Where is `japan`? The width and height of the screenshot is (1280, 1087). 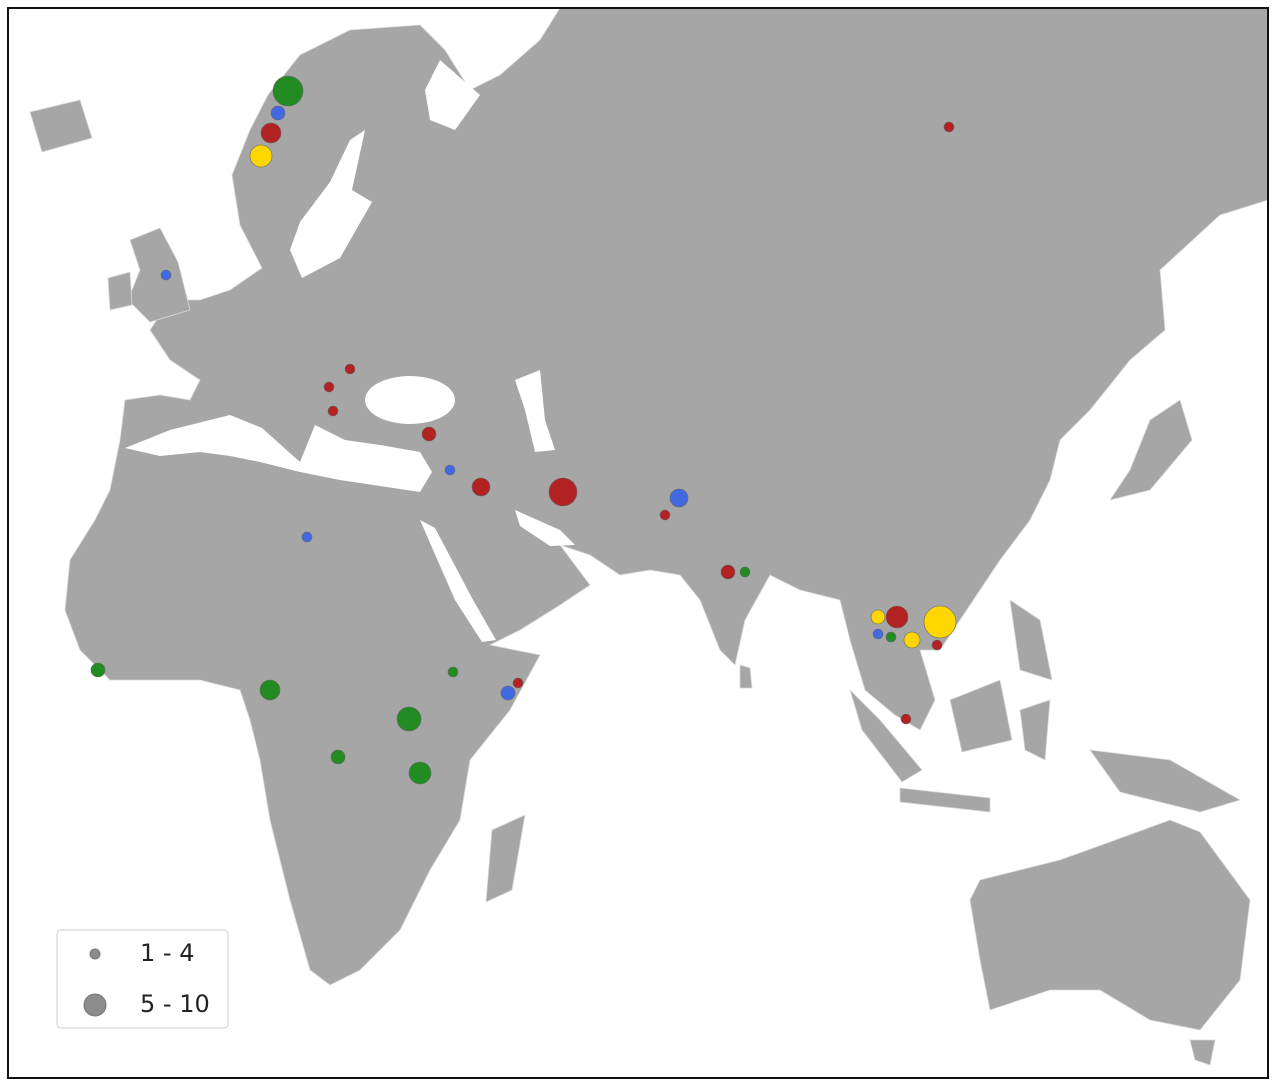
japan is located at coordinates (1151, 450).